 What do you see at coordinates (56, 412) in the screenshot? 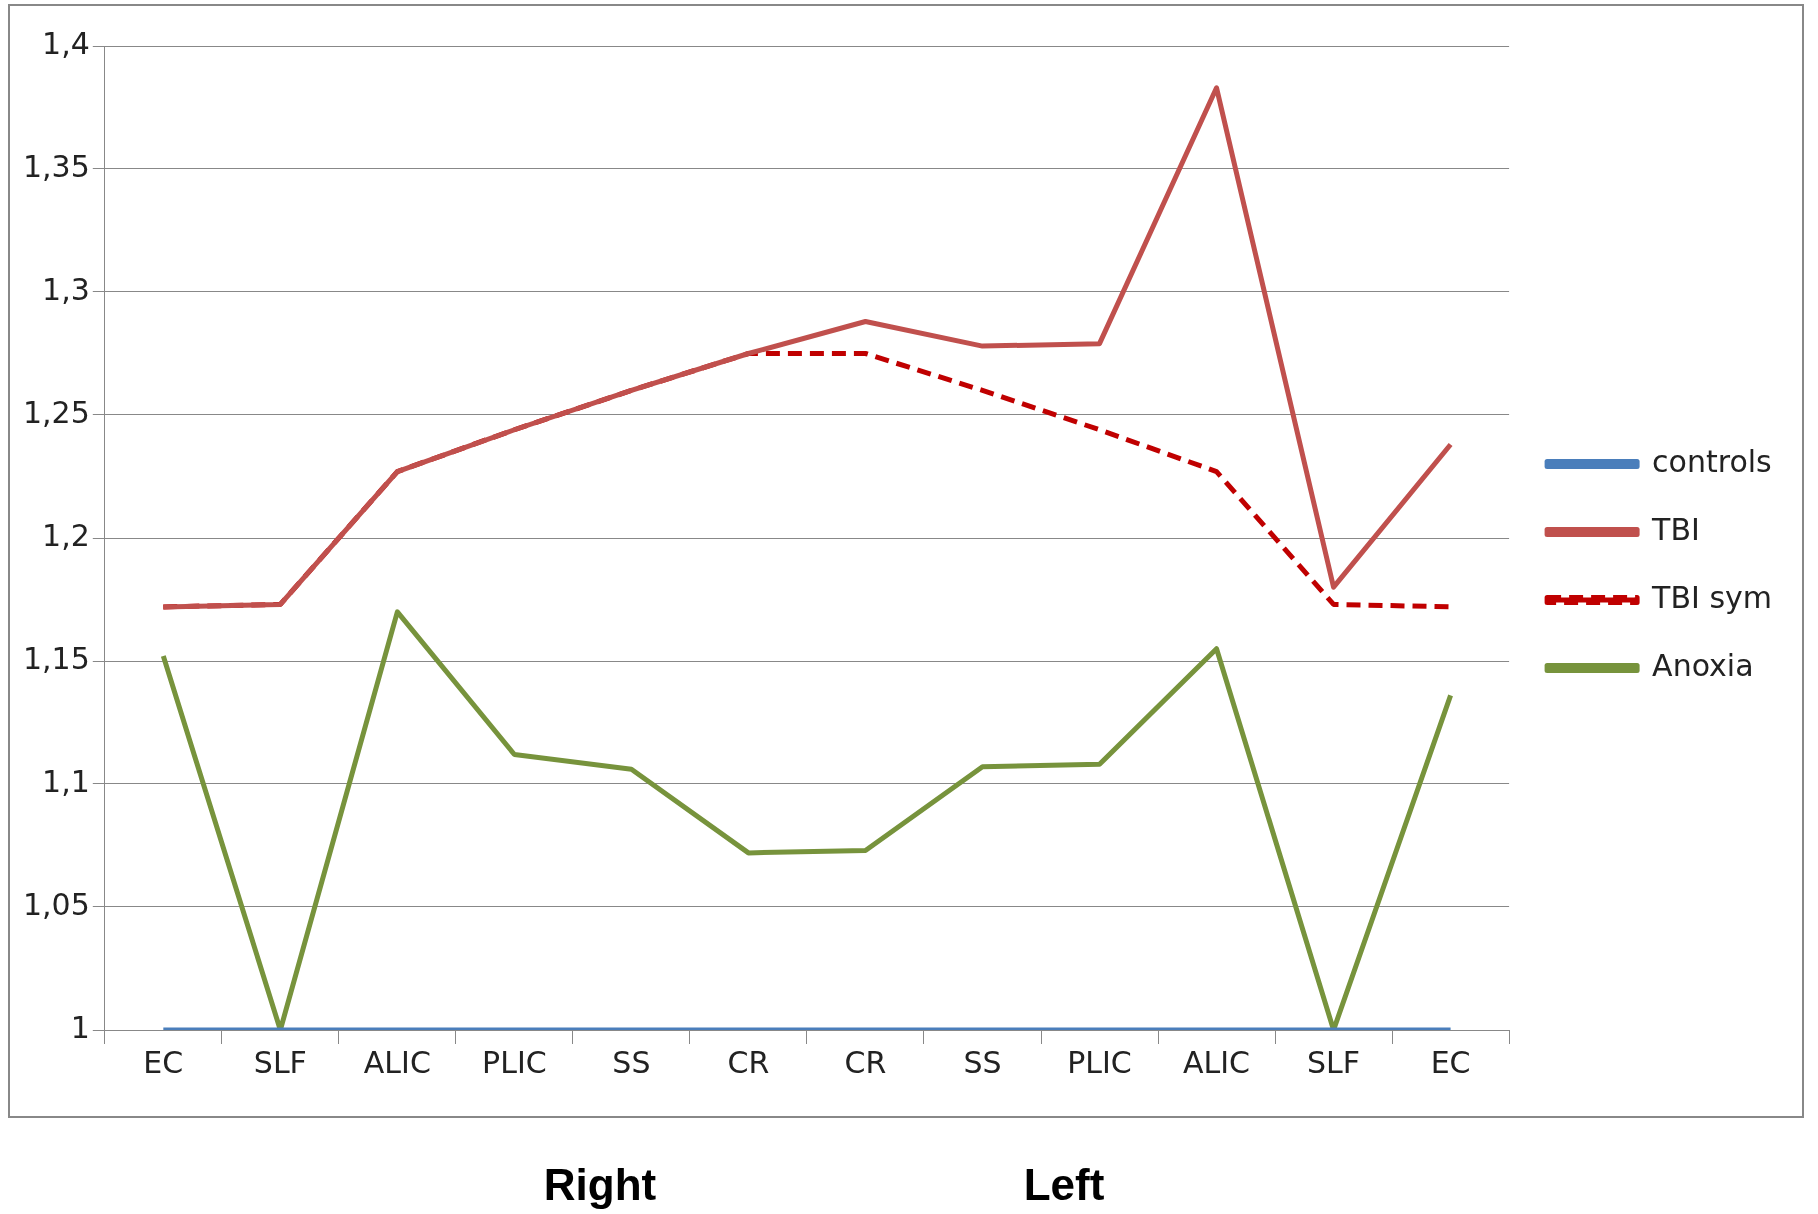
I see `y-tick-label: 1,25` at bounding box center [56, 412].